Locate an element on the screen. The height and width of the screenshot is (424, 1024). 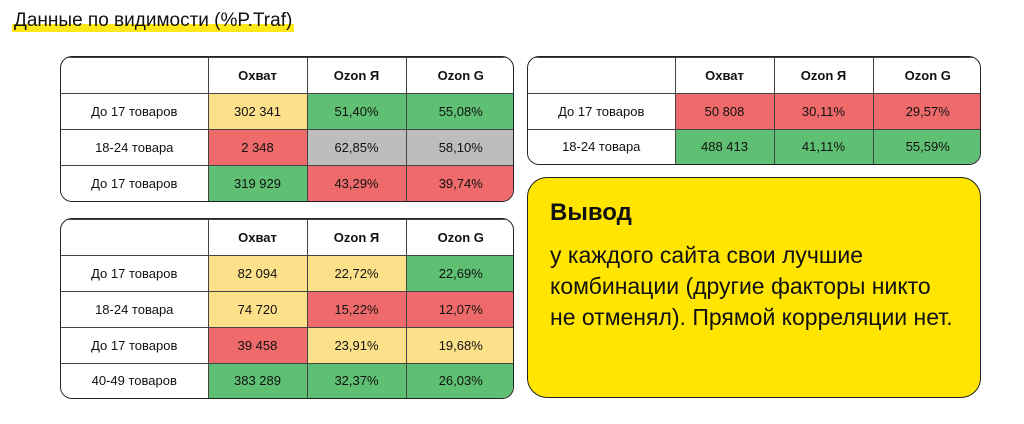
table-cell: 2 348 is located at coordinates (257, 148).